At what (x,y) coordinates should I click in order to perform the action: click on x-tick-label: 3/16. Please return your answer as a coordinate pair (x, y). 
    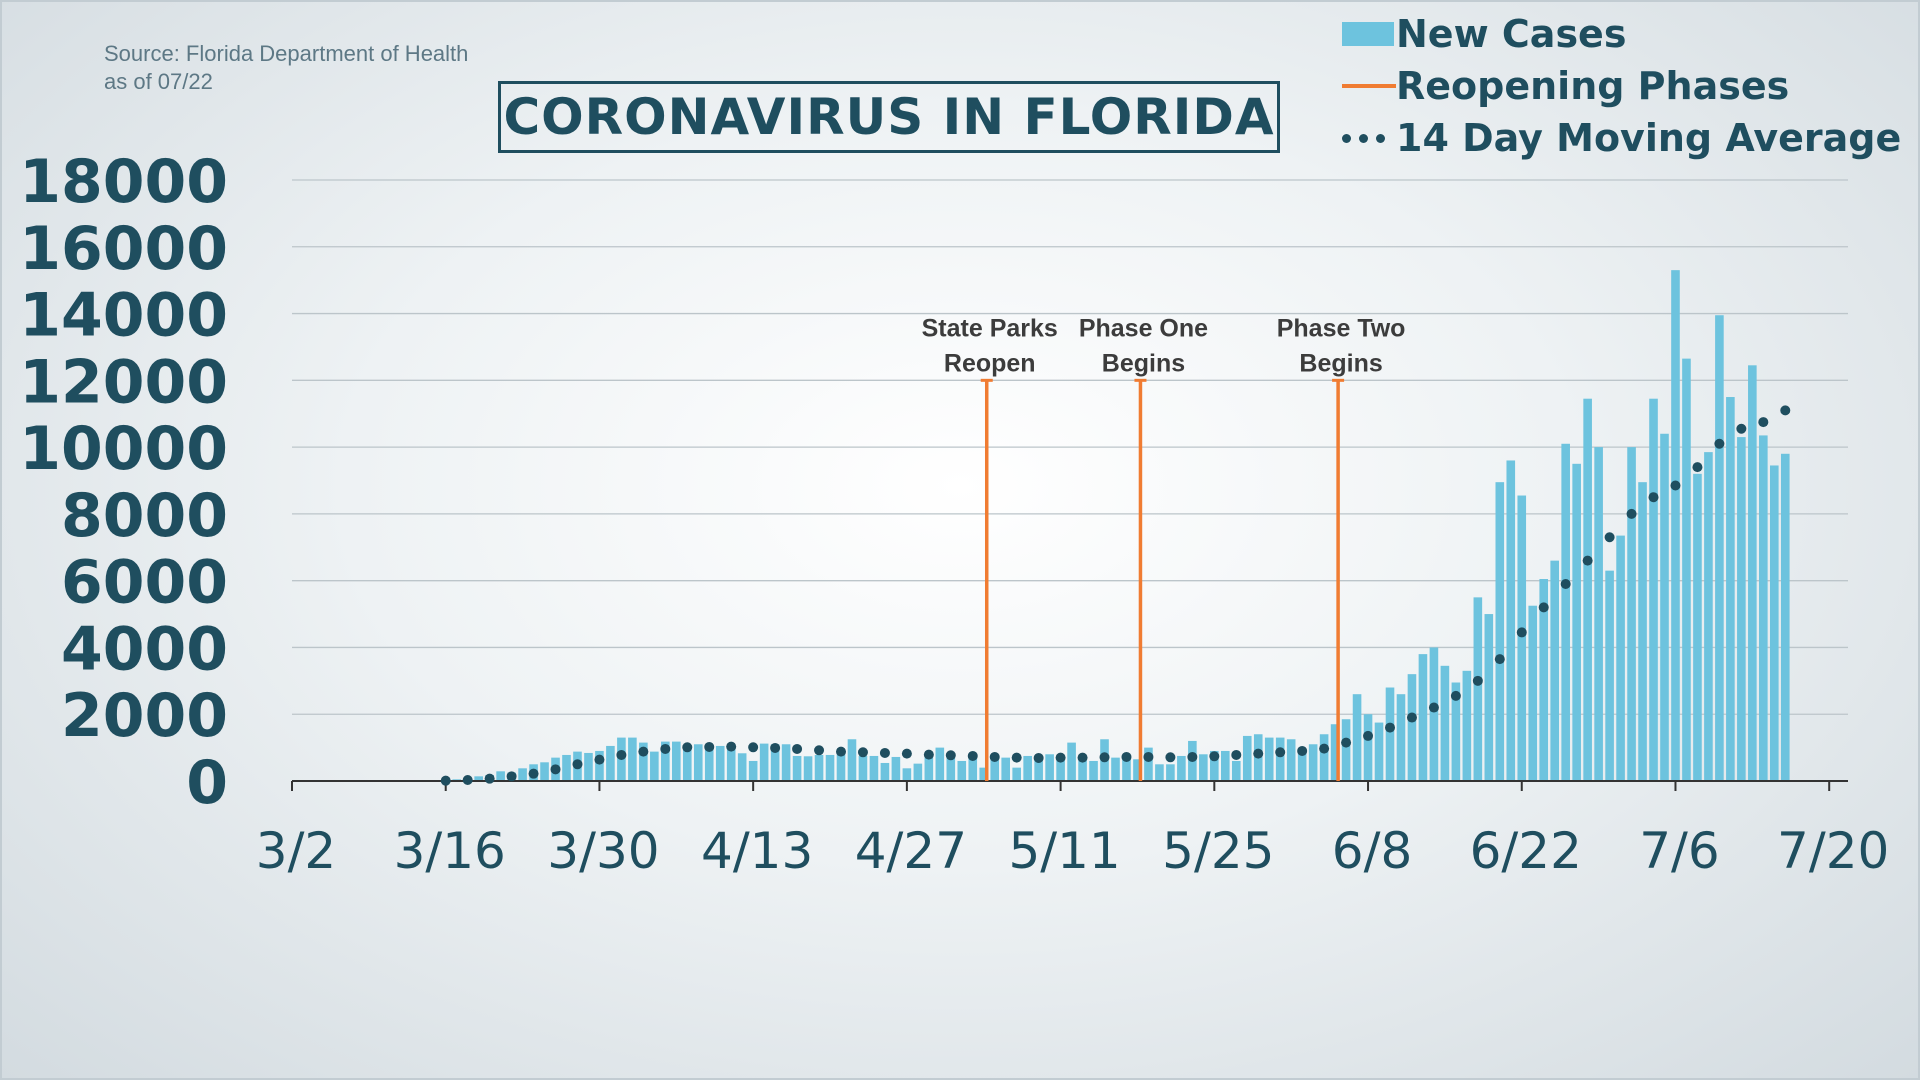
    Looking at the image, I should click on (450, 851).